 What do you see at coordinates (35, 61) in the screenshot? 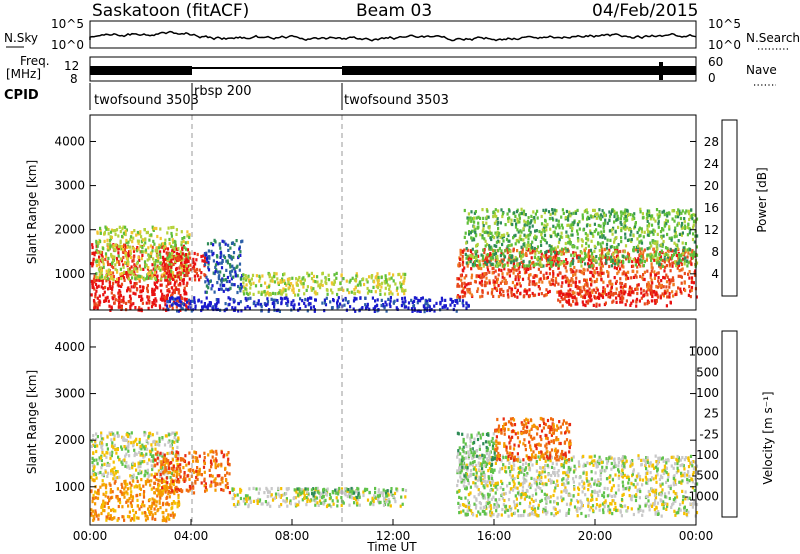
I see `freq-label: Freq.` at bounding box center [35, 61].